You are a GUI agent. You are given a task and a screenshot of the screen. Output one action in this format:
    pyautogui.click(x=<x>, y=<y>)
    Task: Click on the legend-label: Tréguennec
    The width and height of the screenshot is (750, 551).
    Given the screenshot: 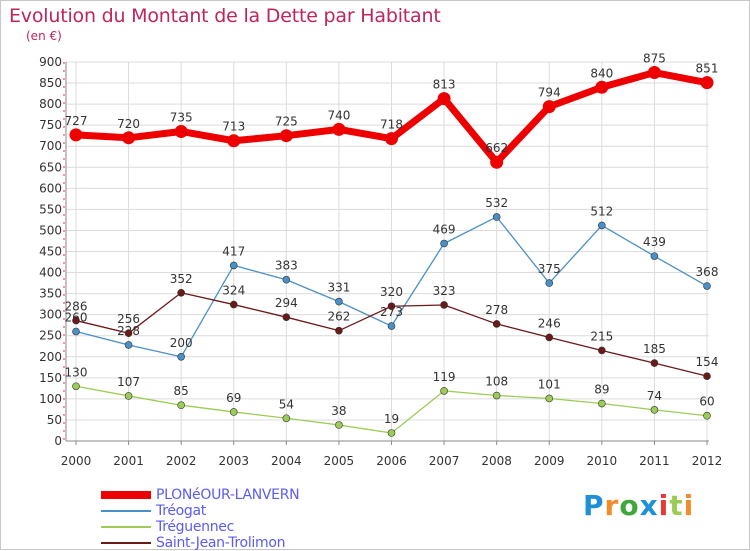 What is the action you would take?
    pyautogui.click(x=195, y=527)
    